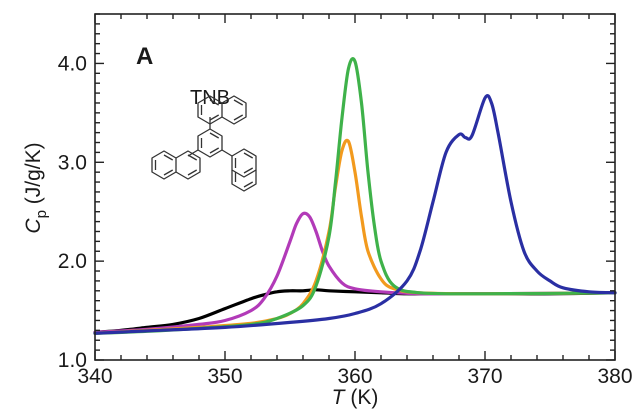  What do you see at coordinates (210, 98) in the screenshot?
I see `molecule-label: TNB` at bounding box center [210, 98].